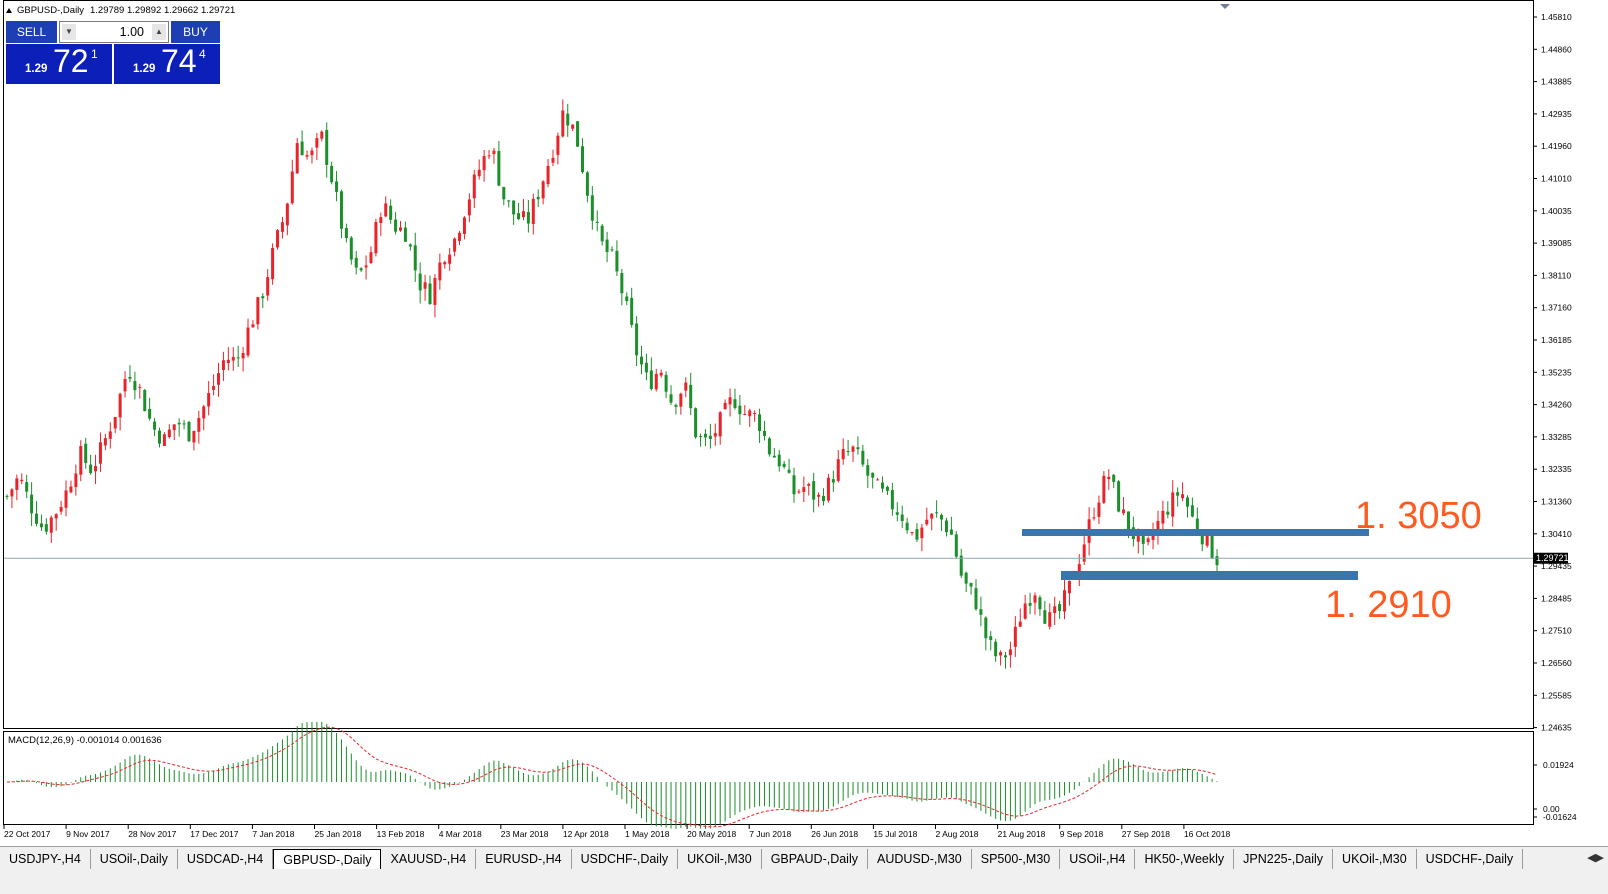  I want to click on buy-price-big: 74, so click(179, 61).